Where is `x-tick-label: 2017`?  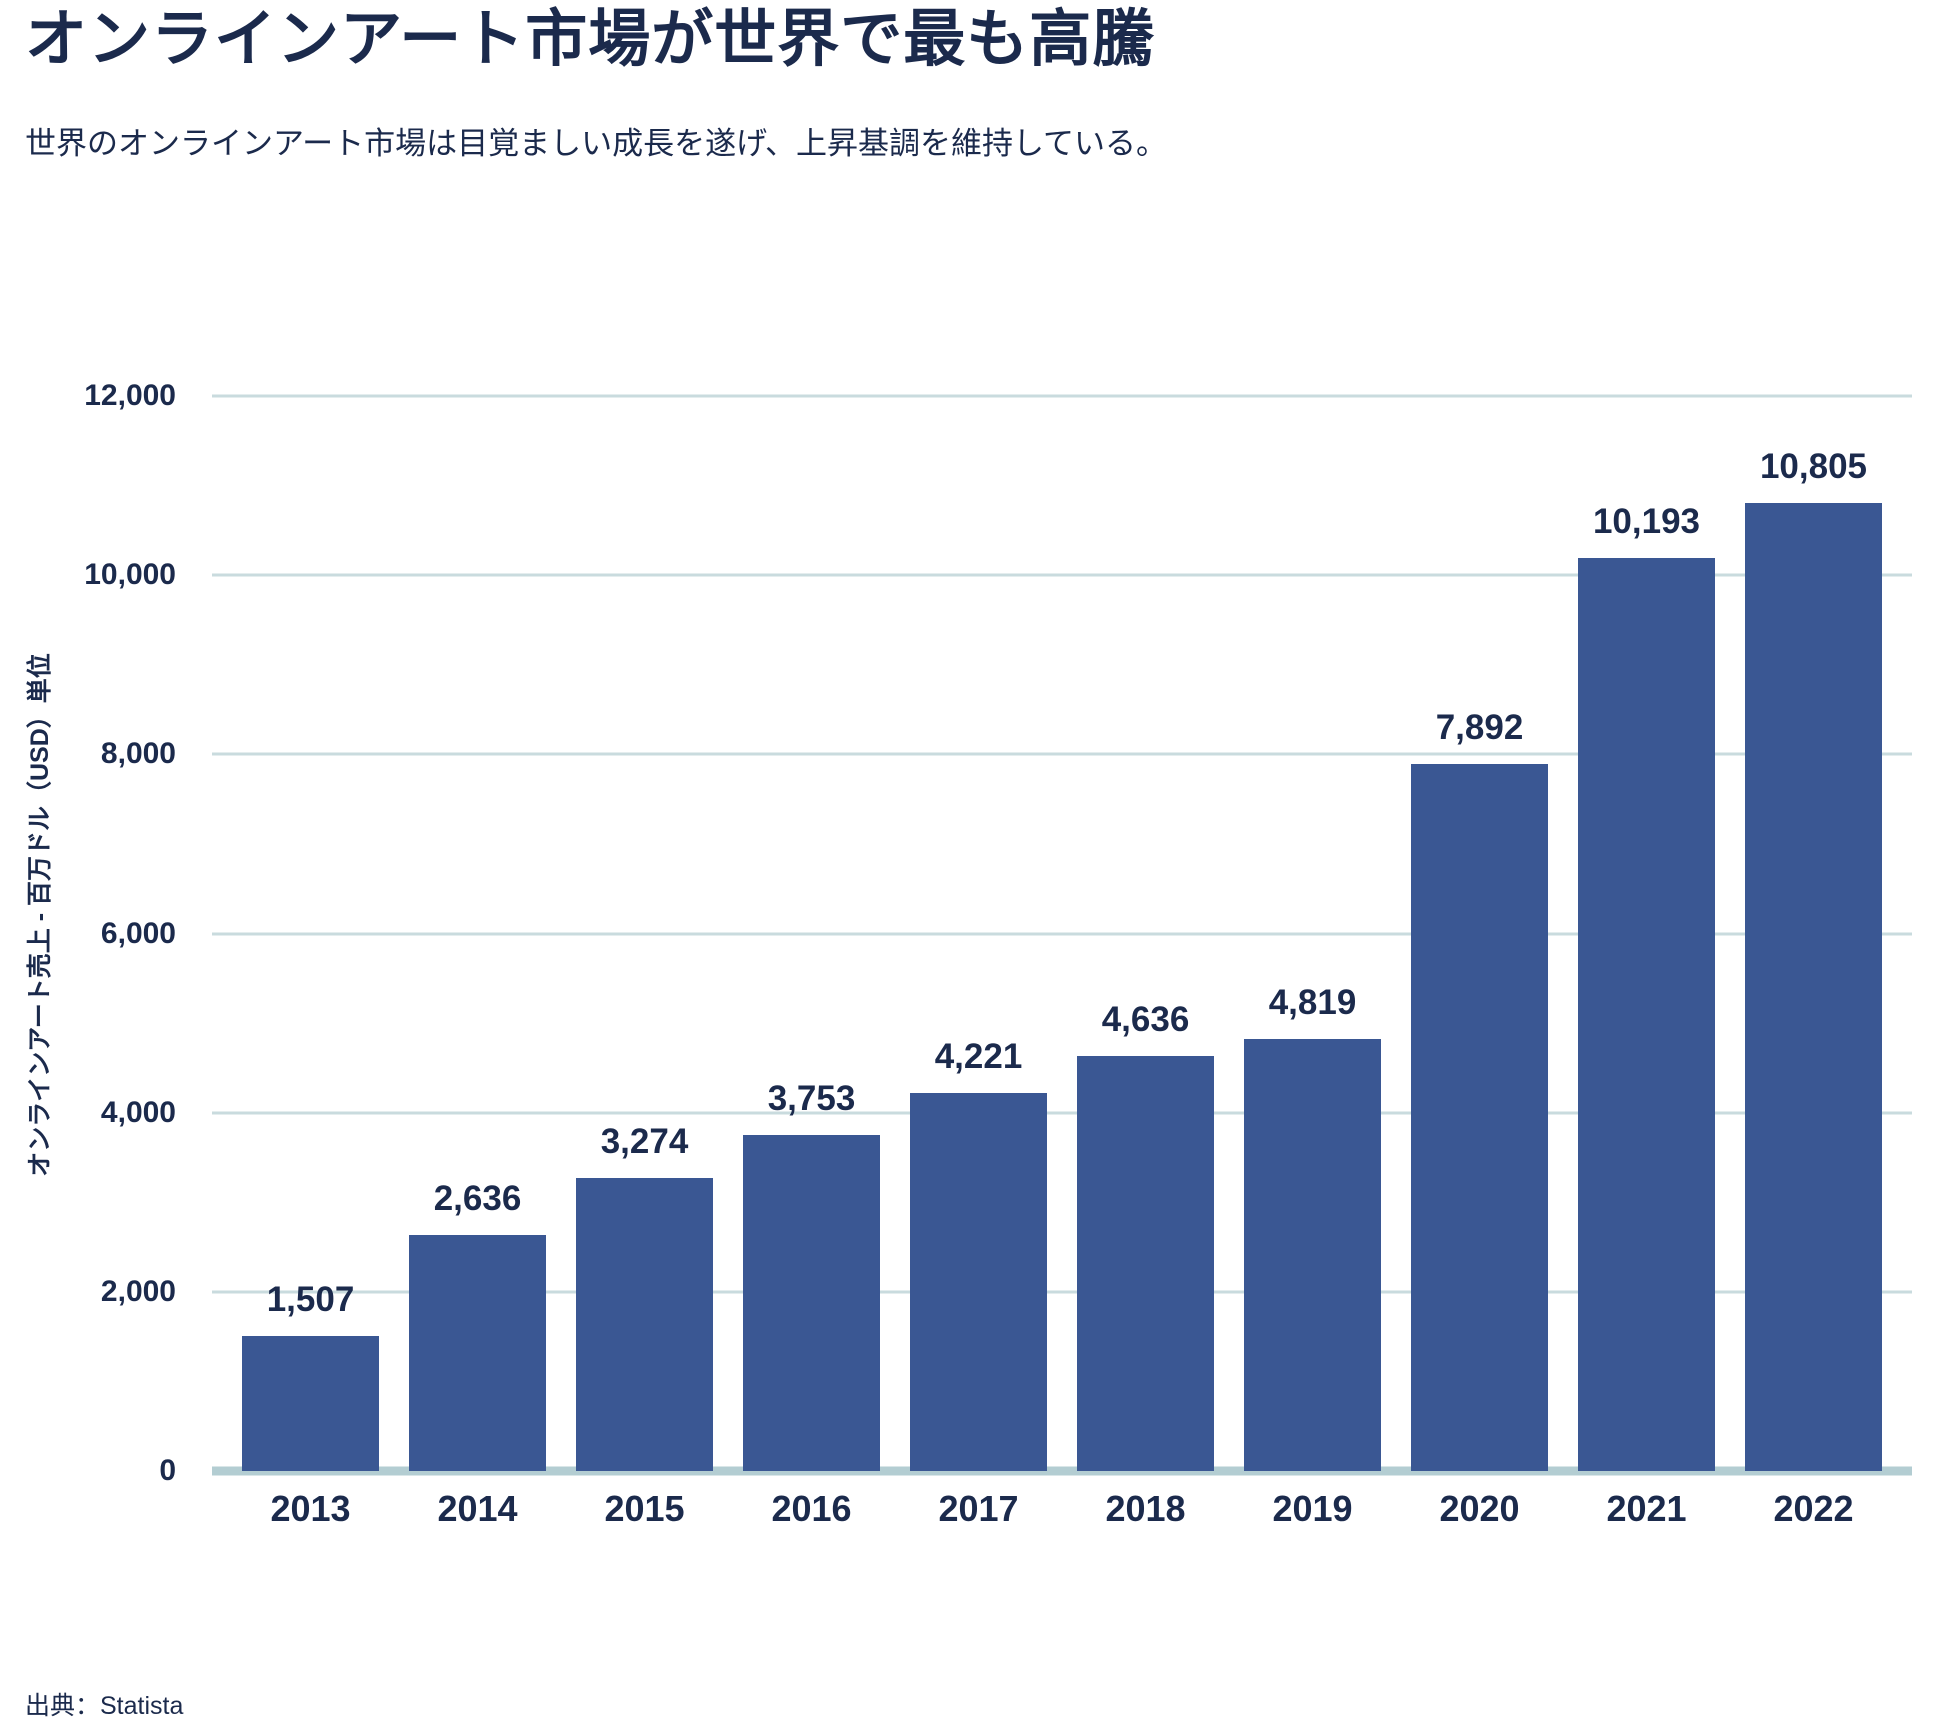
x-tick-label: 2017 is located at coordinates (978, 1508).